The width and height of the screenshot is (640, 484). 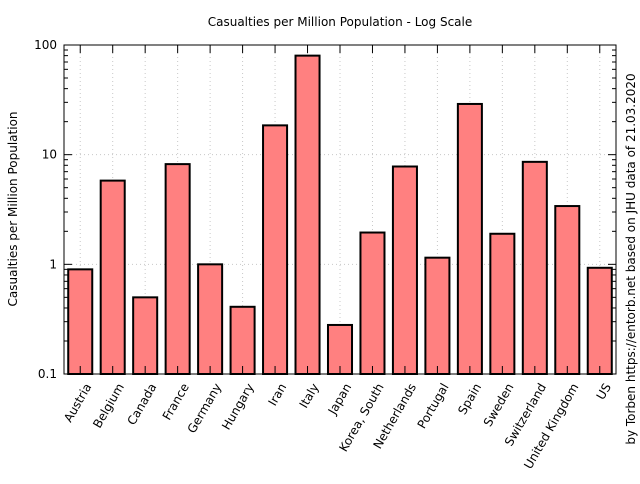 I want to click on bar-iran, so click(x=275, y=249).